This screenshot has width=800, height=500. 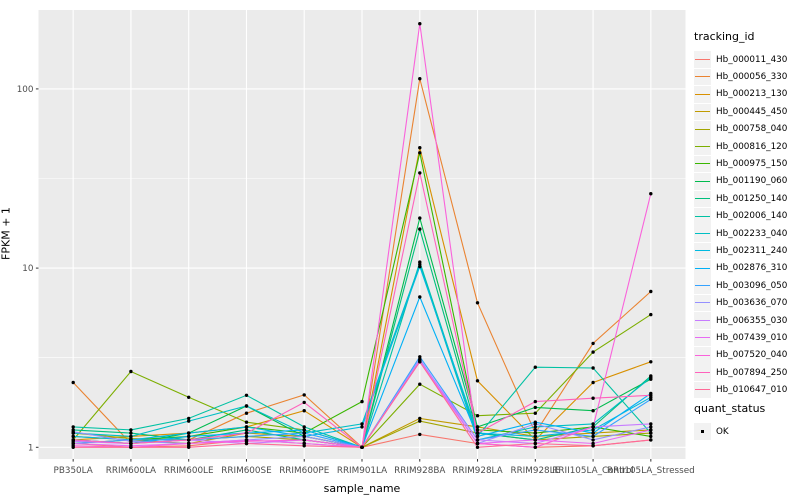 I want to click on legend-item-Hb_002006_140: Hb_002006_140, so click(x=747, y=216).